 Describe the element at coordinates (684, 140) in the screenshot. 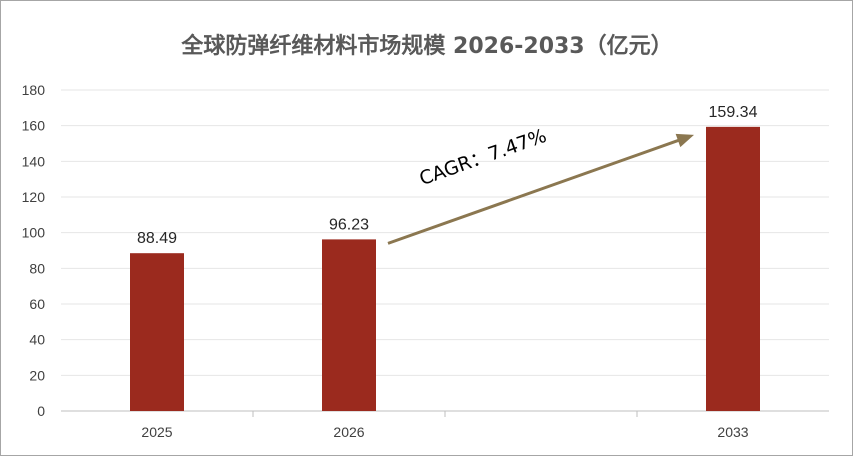

I see `cagr-arrow-head` at that location.